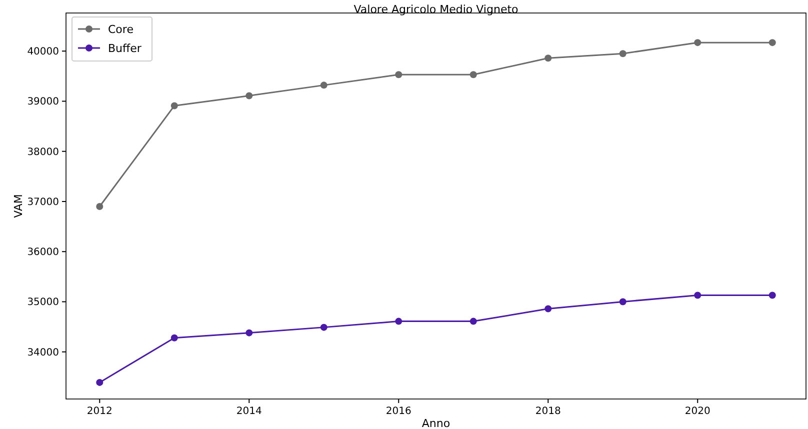 The width and height of the screenshot is (808, 429). Describe the element at coordinates (43, 102) in the screenshot. I see `y-tick-label: 39000` at that location.